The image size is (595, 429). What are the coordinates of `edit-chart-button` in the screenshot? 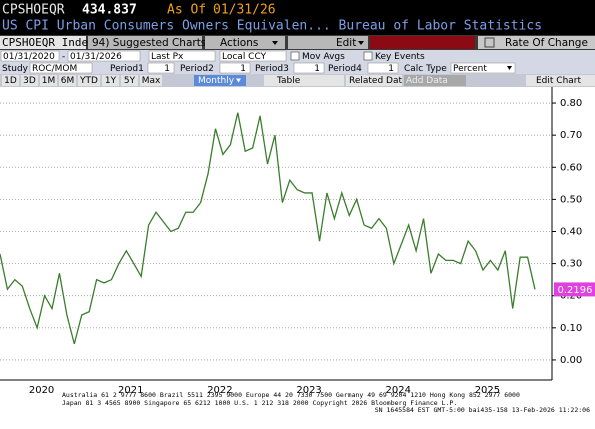 It's located at (560, 80).